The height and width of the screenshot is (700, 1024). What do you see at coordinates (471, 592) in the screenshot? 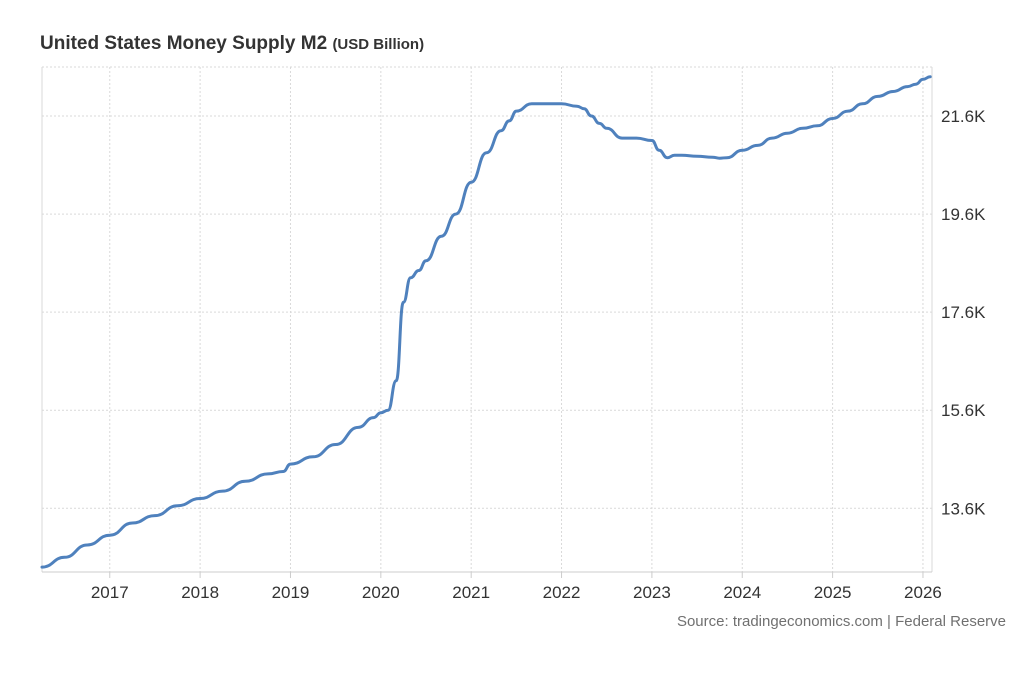
I see `x-tick-label: 2021` at bounding box center [471, 592].